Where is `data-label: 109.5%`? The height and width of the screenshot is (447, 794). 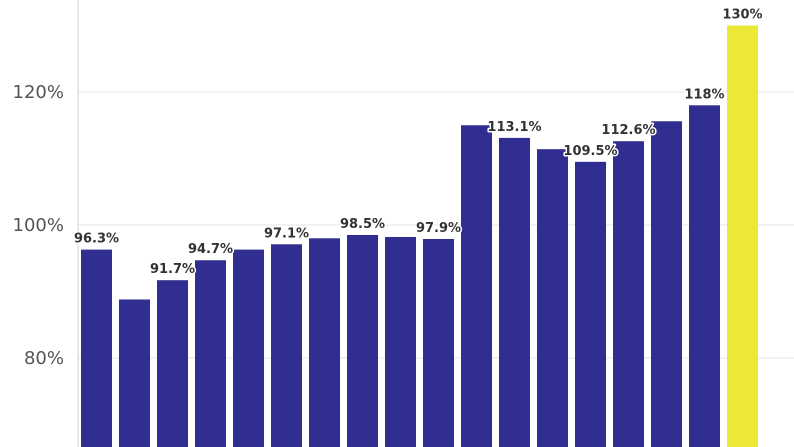
data-label: 109.5% is located at coordinates (590, 151).